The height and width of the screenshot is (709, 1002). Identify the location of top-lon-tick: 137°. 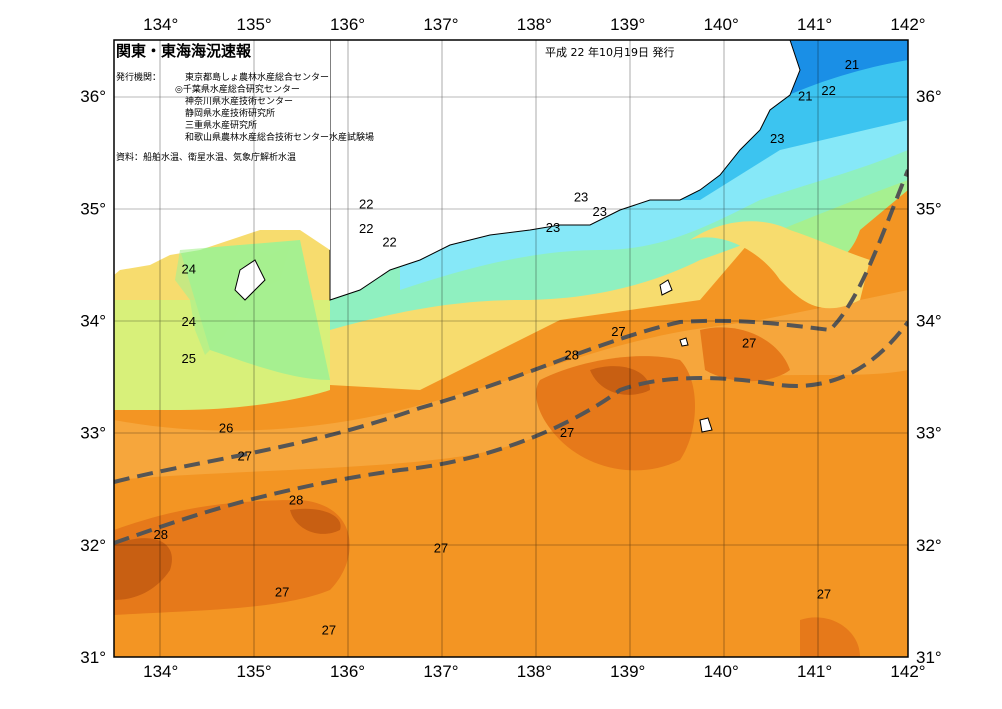
(440, 24).